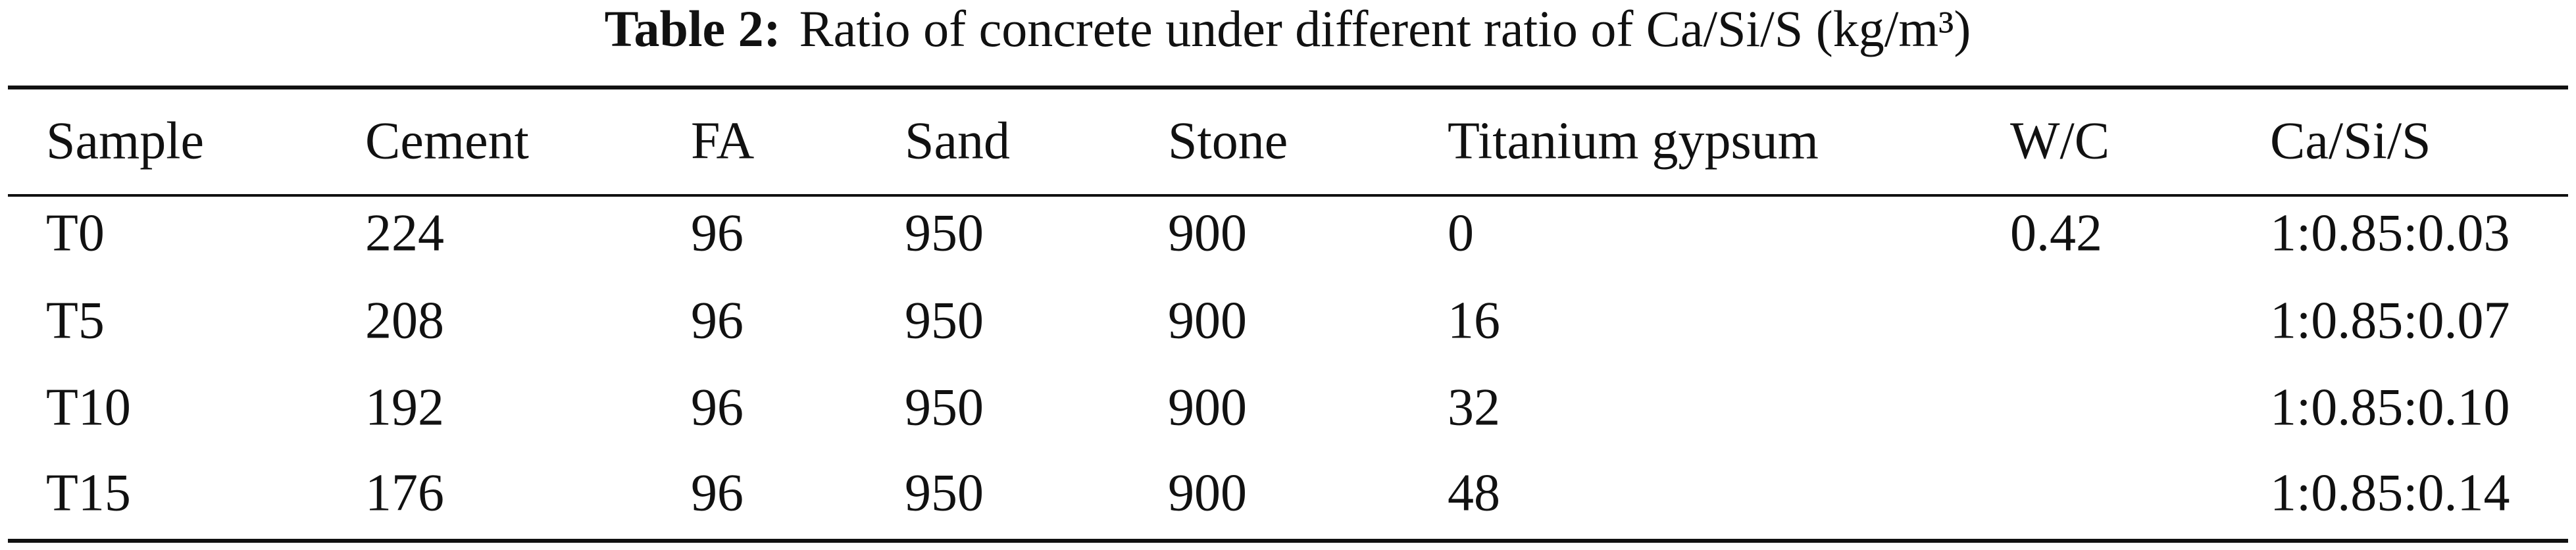 This screenshot has width=2576, height=550. What do you see at coordinates (2390, 320) in the screenshot?
I see `table-cell: 1:0.85:0.07` at bounding box center [2390, 320].